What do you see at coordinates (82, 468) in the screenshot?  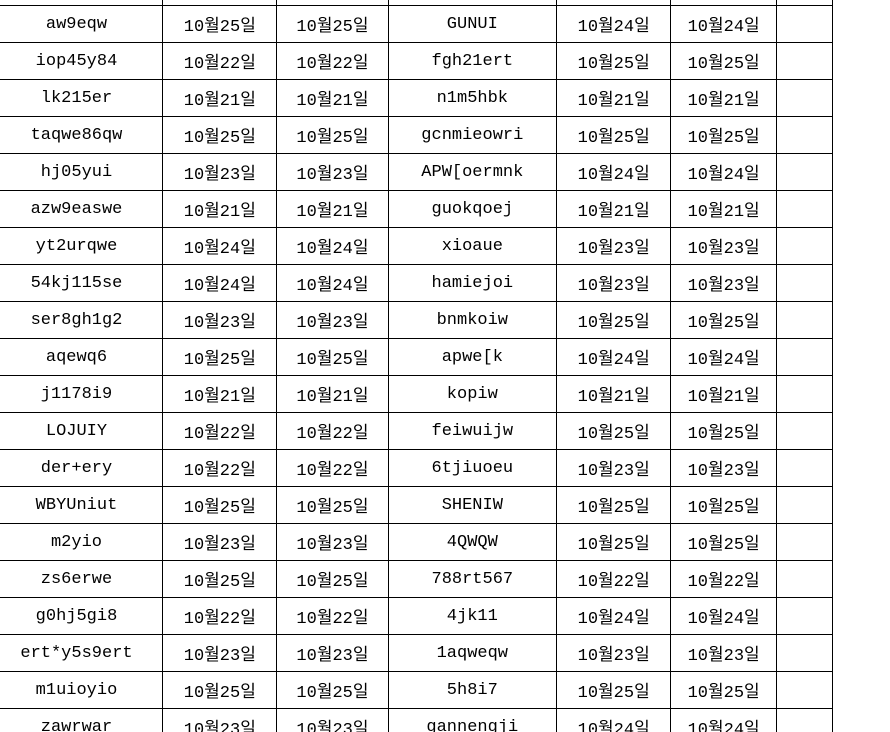 I see `cell-code-a: der+ery` at bounding box center [82, 468].